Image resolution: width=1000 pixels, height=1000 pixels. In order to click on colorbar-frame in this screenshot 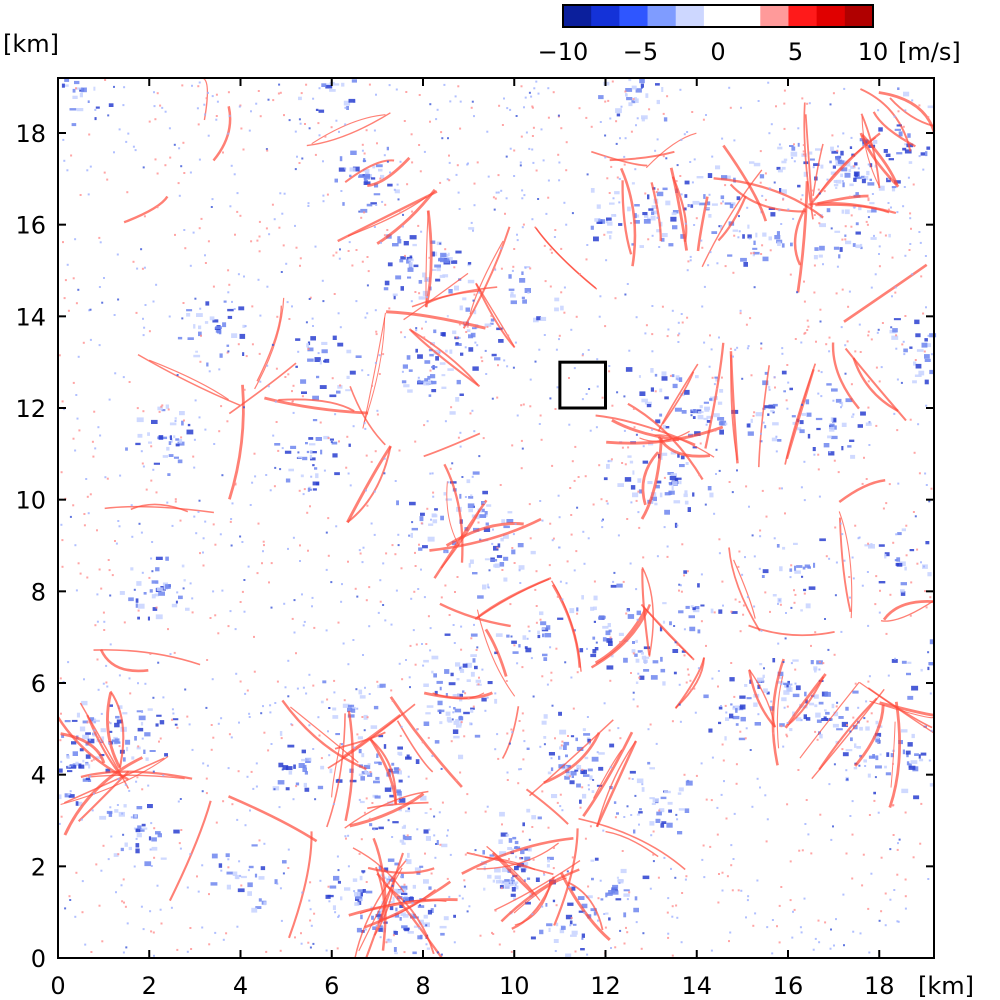, I will do `click(718, 16)`.